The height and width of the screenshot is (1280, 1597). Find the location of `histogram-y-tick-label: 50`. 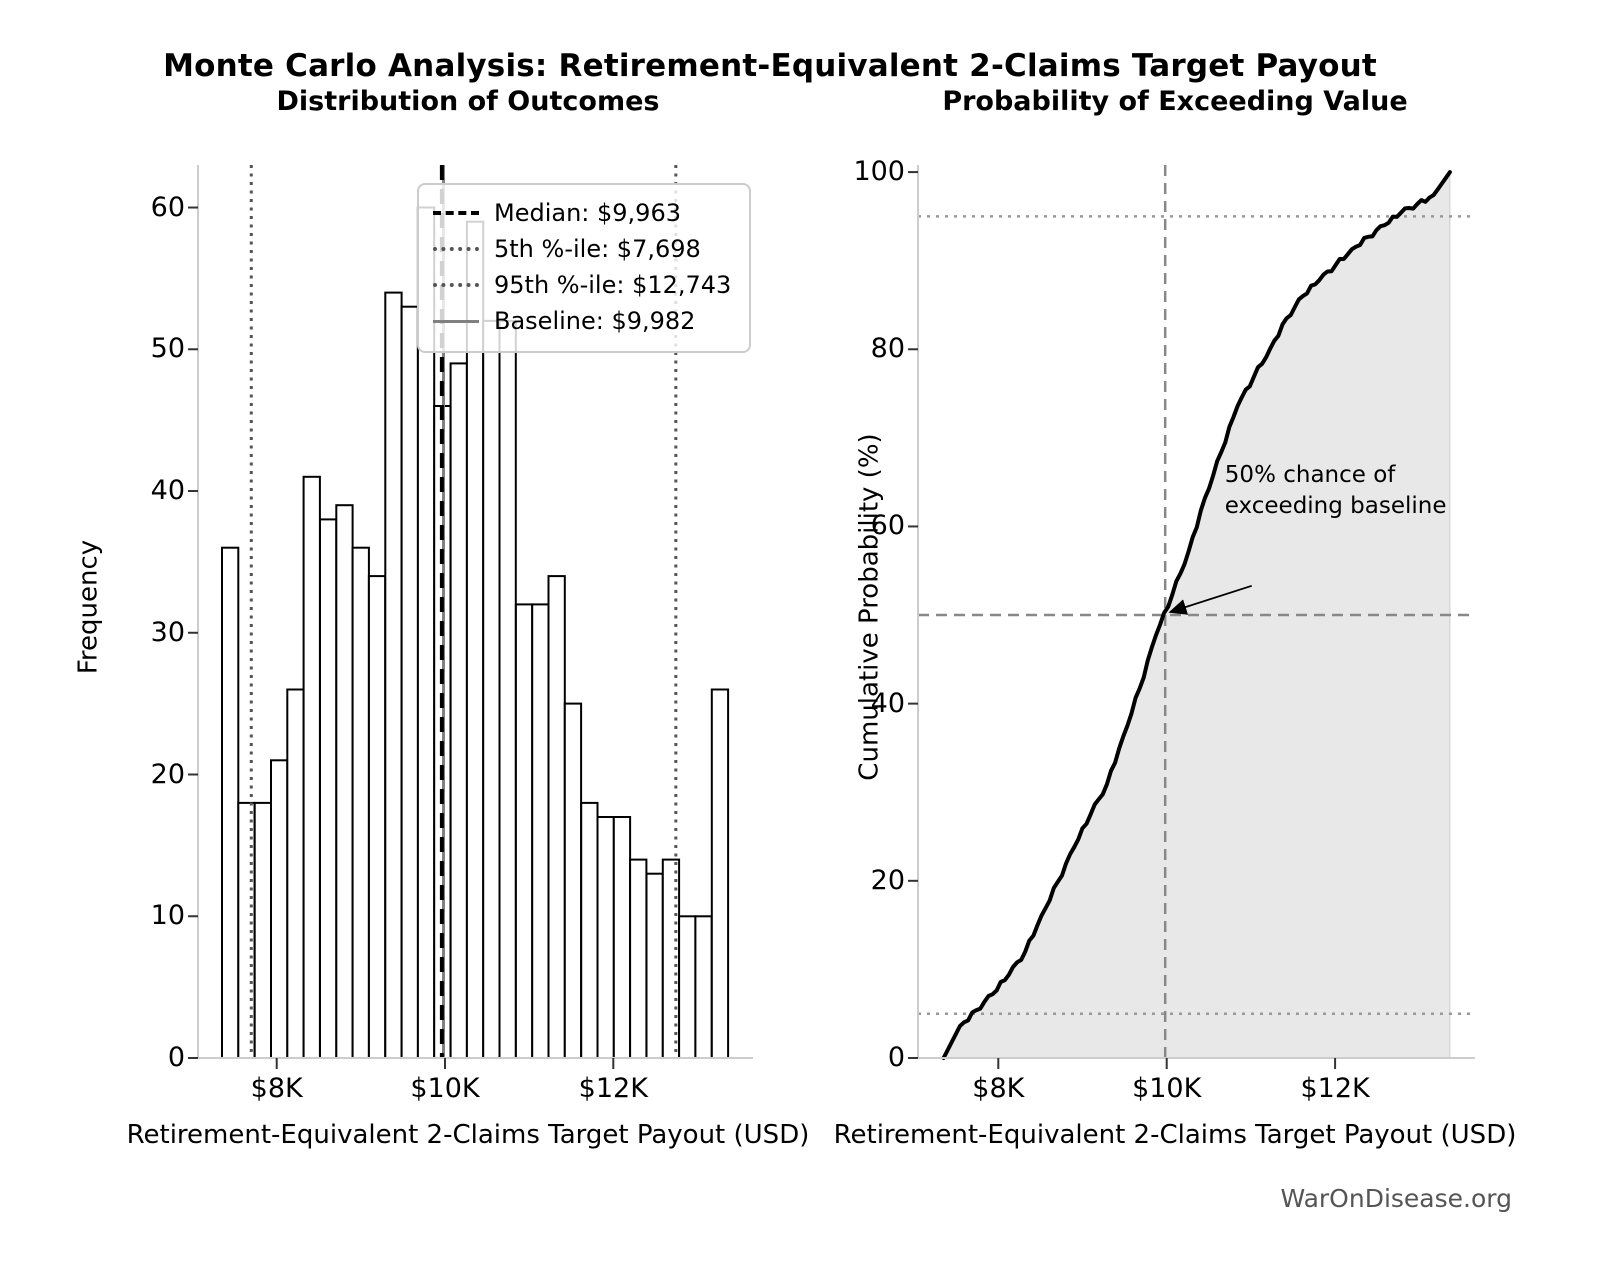

histogram-y-tick-label: 50 is located at coordinates (167, 349).